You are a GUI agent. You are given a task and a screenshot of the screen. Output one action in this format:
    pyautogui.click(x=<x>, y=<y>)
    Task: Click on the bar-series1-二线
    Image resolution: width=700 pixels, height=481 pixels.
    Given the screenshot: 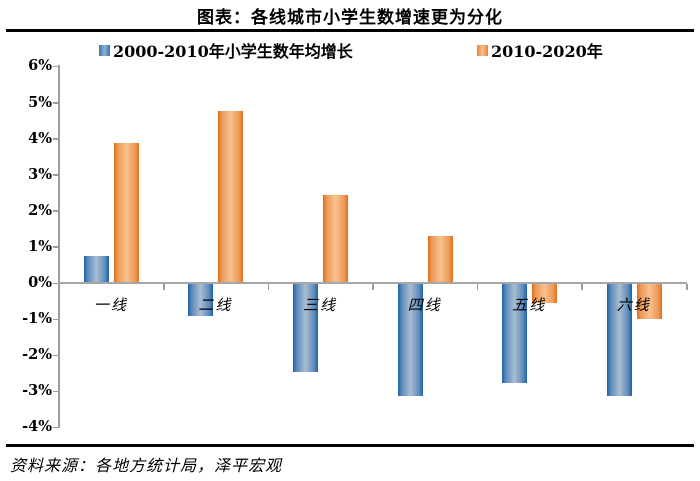 What is the action you would take?
    pyautogui.click(x=201, y=300)
    